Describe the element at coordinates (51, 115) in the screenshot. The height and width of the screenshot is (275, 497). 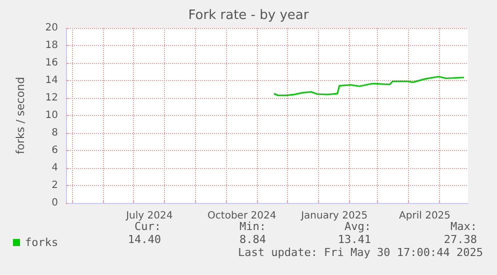
I see `y-tick-label: 10` at that location.